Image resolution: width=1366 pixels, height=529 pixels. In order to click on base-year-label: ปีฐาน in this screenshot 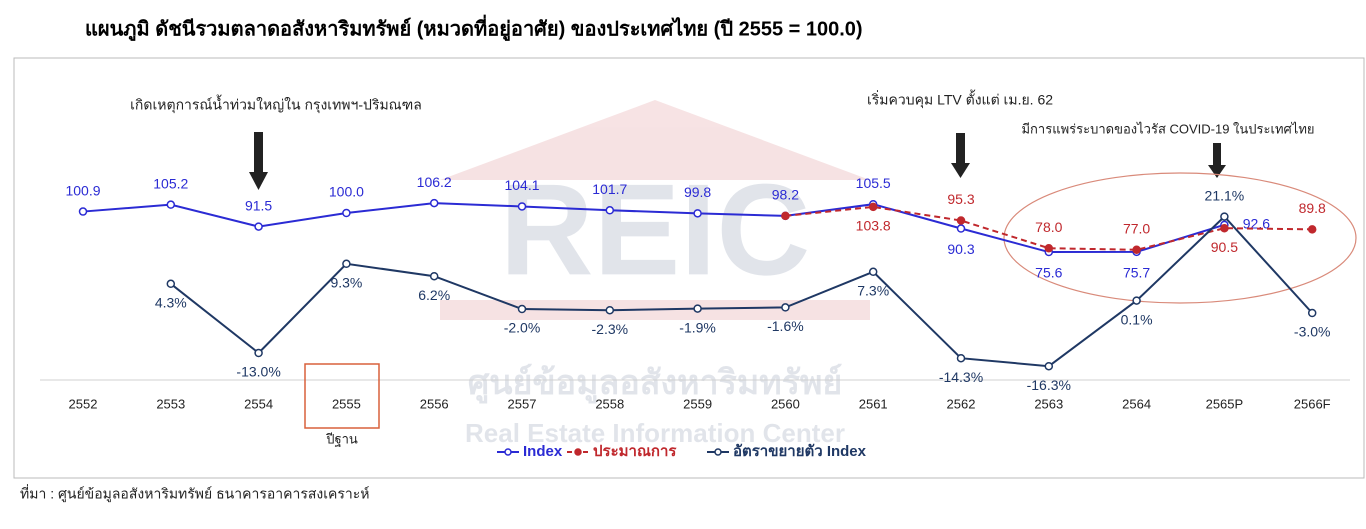, I will do `click(341, 439)`.